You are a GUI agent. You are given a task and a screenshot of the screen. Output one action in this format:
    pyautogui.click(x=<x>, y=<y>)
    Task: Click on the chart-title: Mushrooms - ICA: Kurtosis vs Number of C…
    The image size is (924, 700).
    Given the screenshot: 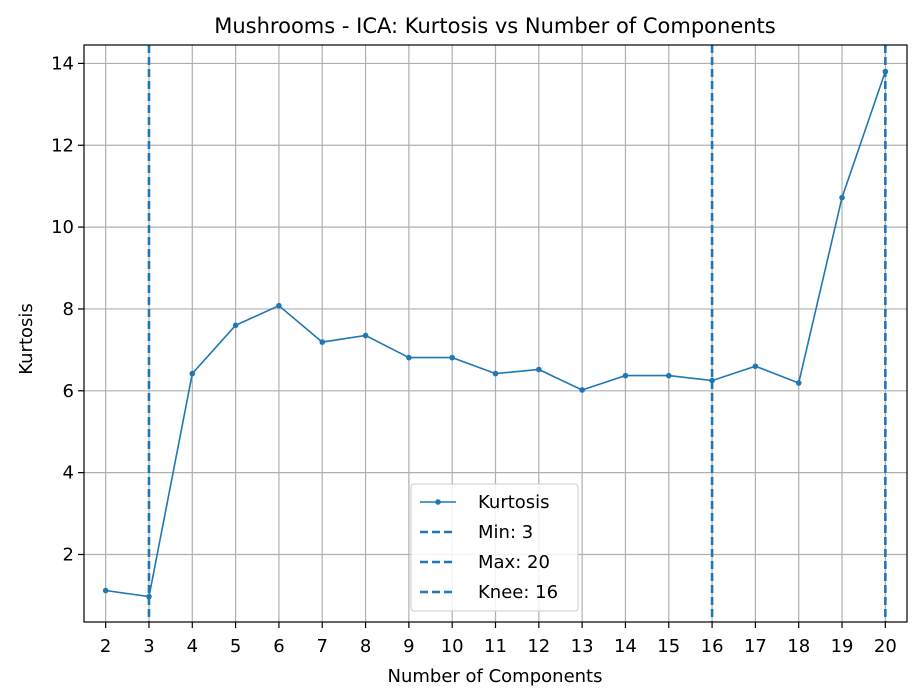 What is the action you would take?
    pyautogui.click(x=494, y=26)
    